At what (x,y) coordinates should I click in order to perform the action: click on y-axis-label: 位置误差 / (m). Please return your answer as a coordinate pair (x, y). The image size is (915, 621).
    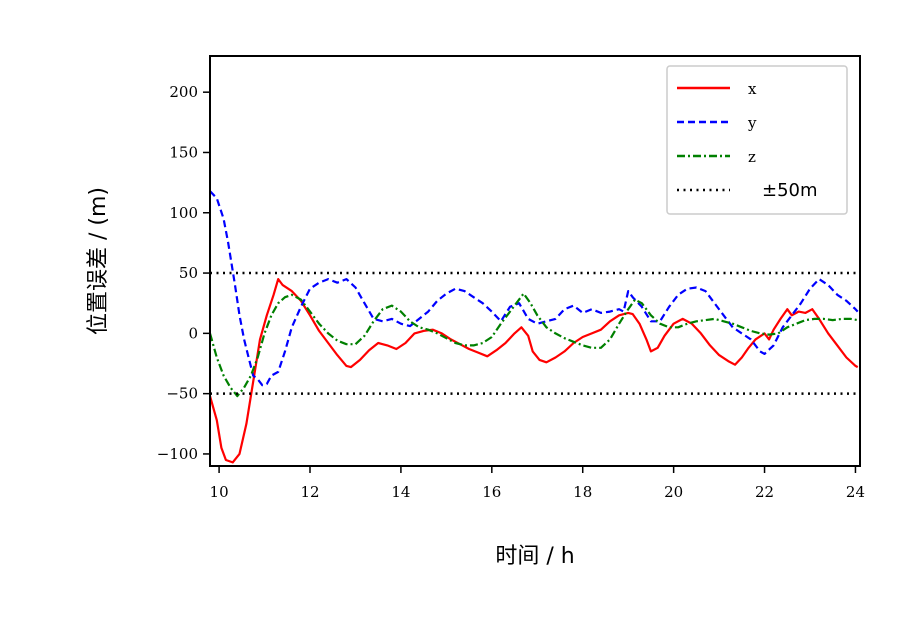
    Looking at the image, I should click on (98, 261).